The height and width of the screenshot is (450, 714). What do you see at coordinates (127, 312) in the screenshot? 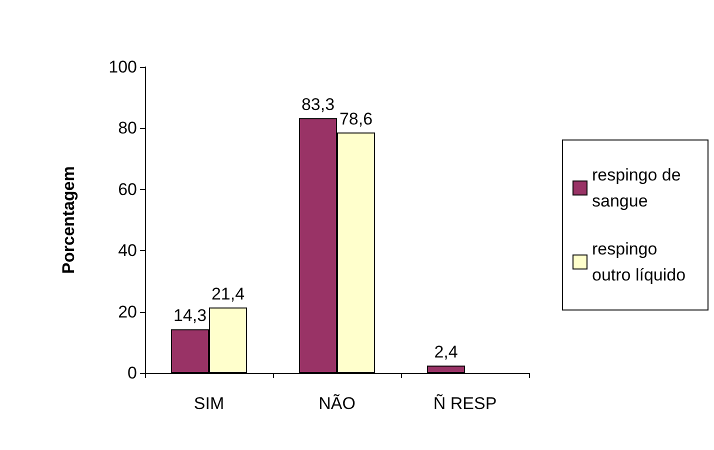
I see `y-tick-label: 20` at bounding box center [127, 312].